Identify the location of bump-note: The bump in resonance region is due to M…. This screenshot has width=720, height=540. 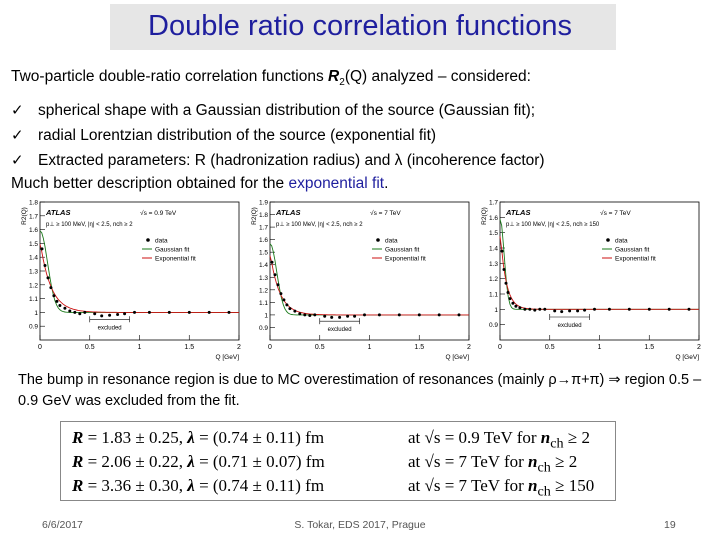
(360, 390).